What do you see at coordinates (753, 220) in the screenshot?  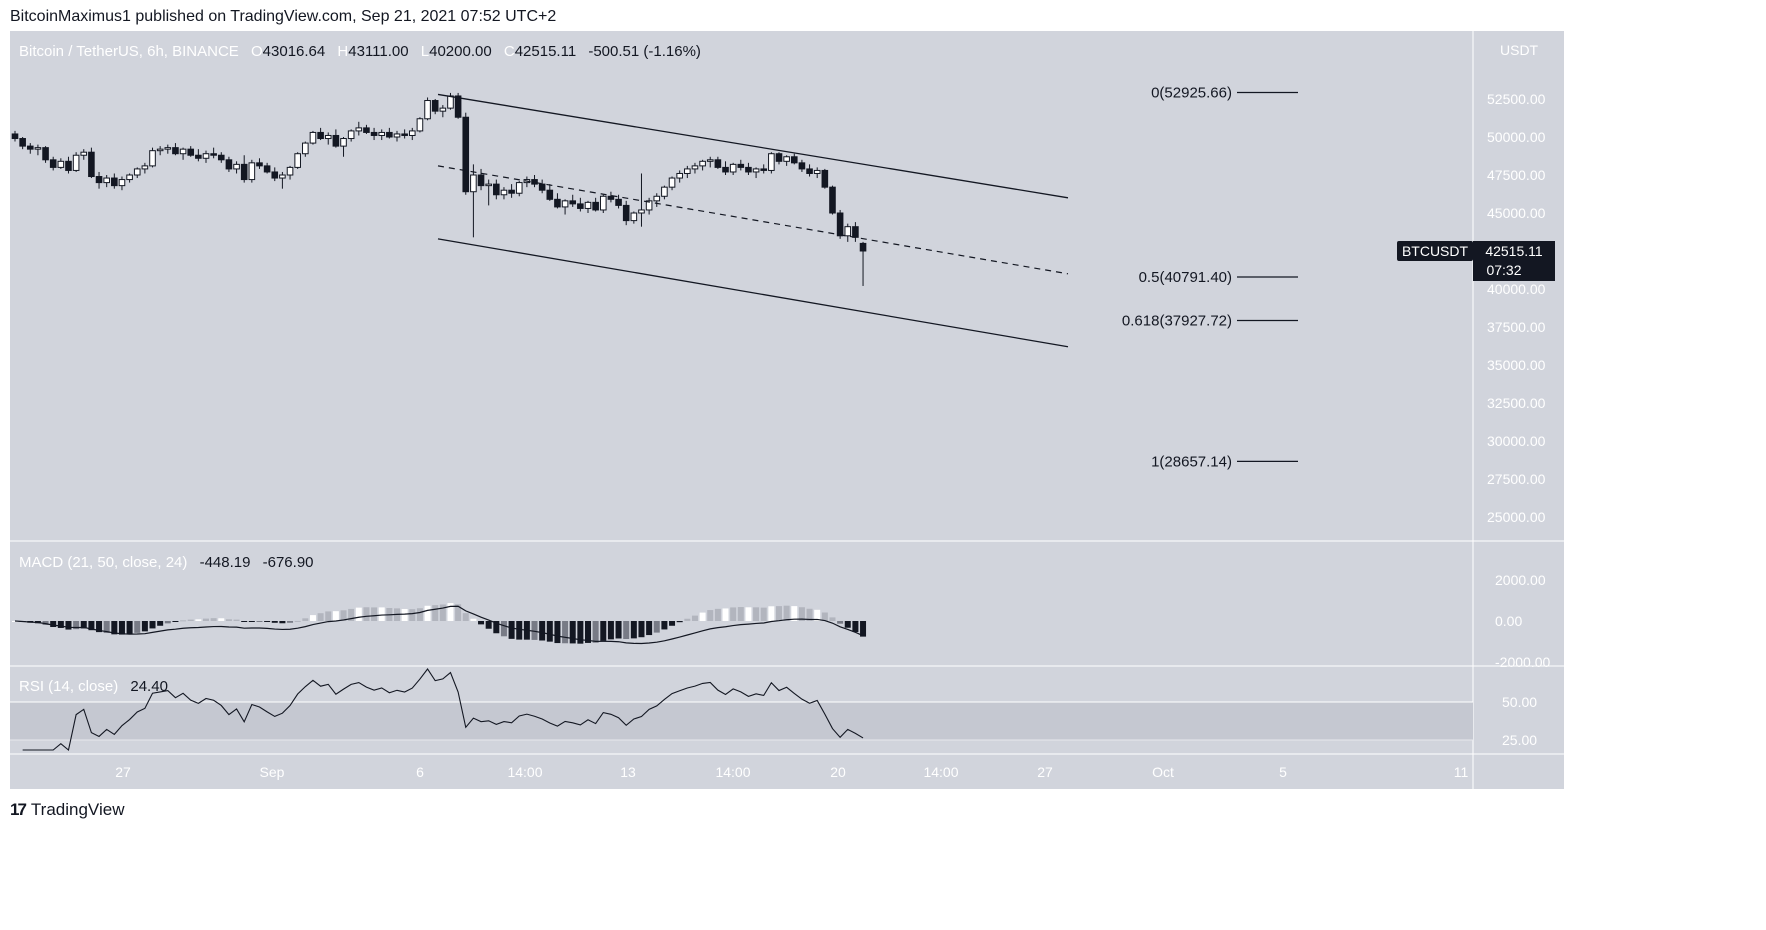 I see `channel-middle-line` at bounding box center [753, 220].